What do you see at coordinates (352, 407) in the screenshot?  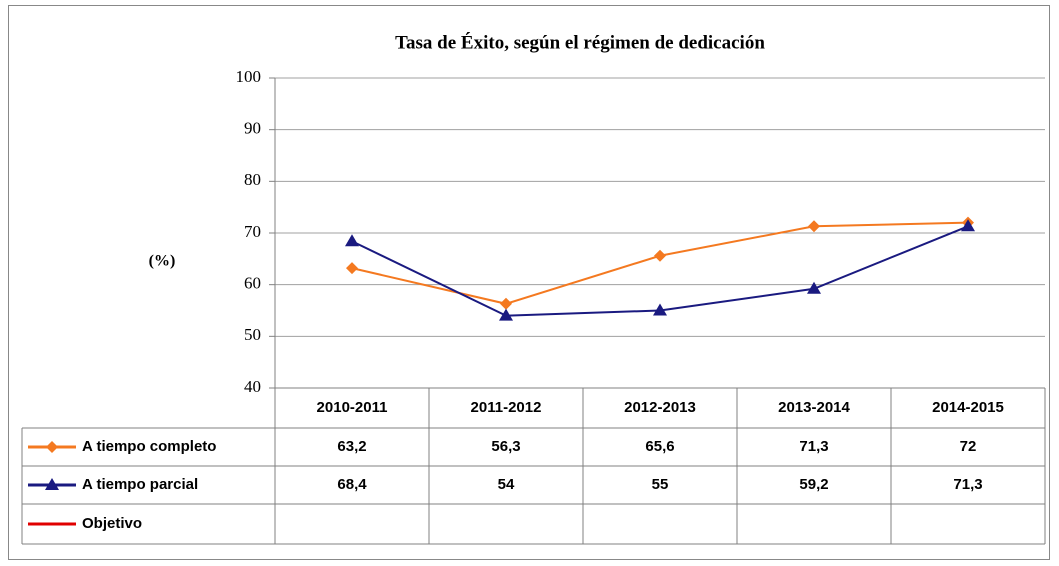 I see `x-tick-label: 2010-2011` at bounding box center [352, 407].